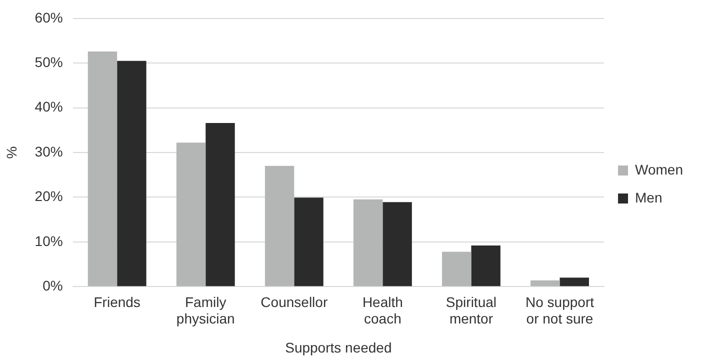 This screenshot has height=361, width=703. I want to click on y-tick-label: 50%, so click(48, 62).